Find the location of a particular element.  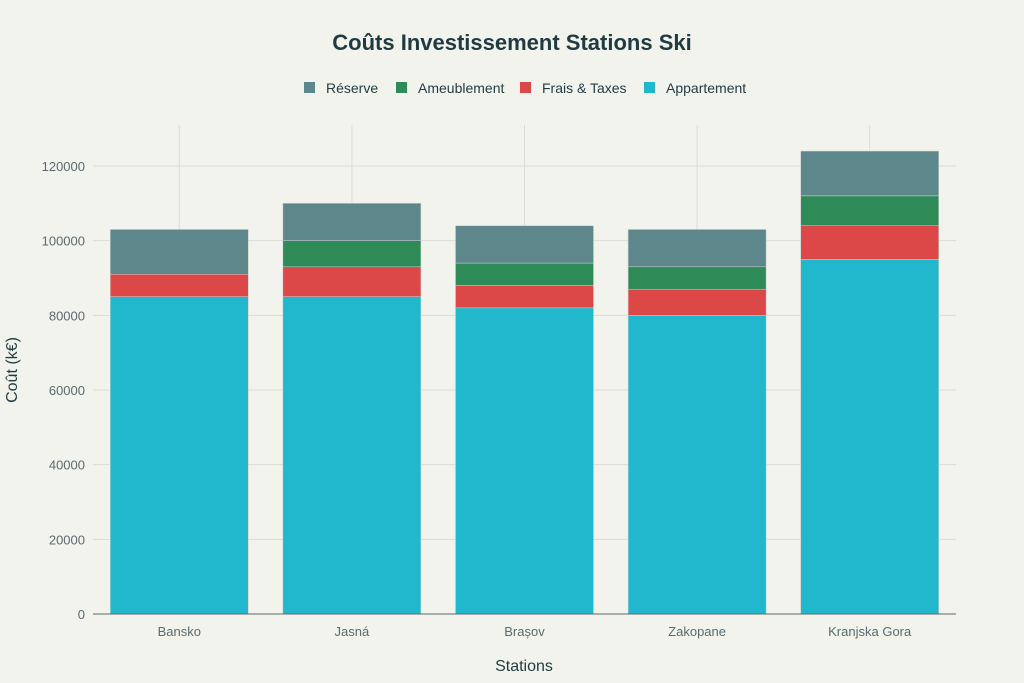

legend-label: Appartement is located at coordinates (706, 88).